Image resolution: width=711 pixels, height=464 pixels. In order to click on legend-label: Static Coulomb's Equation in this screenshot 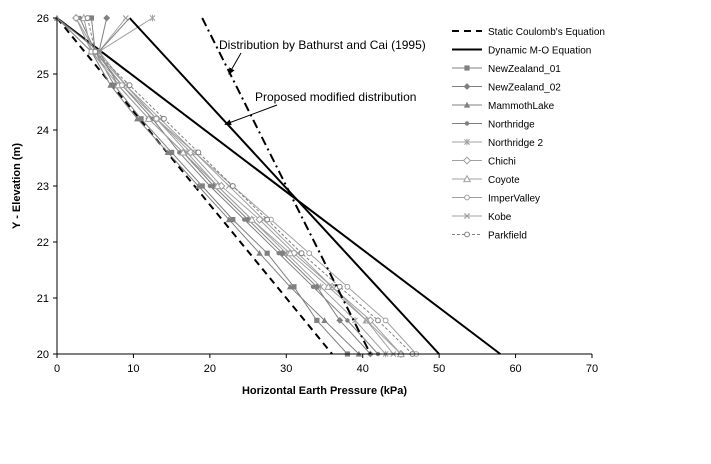, I will do `click(546, 32)`.